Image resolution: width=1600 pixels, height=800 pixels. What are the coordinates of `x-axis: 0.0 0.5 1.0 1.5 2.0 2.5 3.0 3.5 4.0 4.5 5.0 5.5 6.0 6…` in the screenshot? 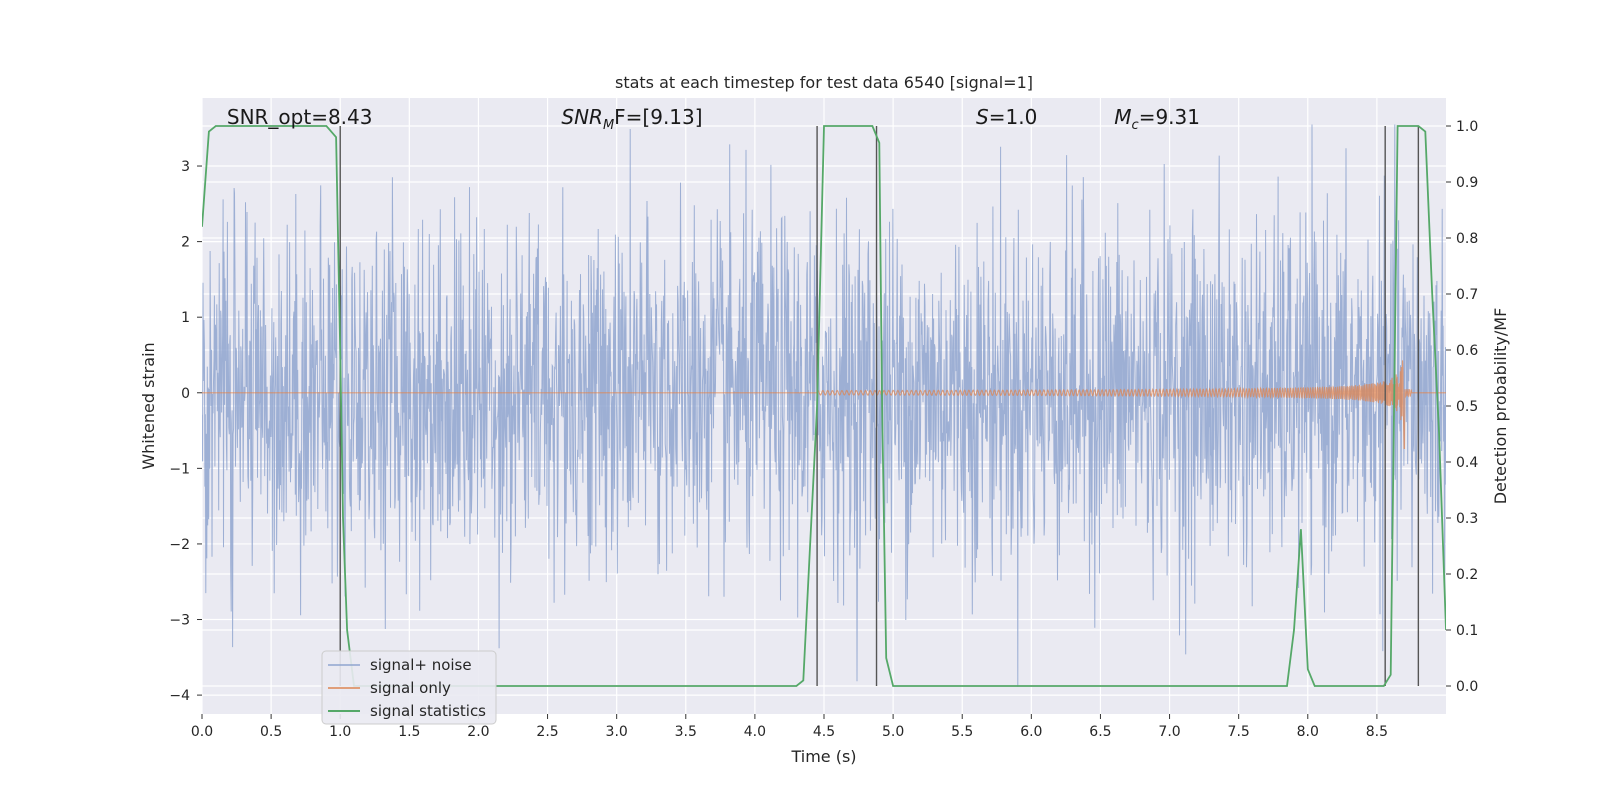 It's located at (789, 727).